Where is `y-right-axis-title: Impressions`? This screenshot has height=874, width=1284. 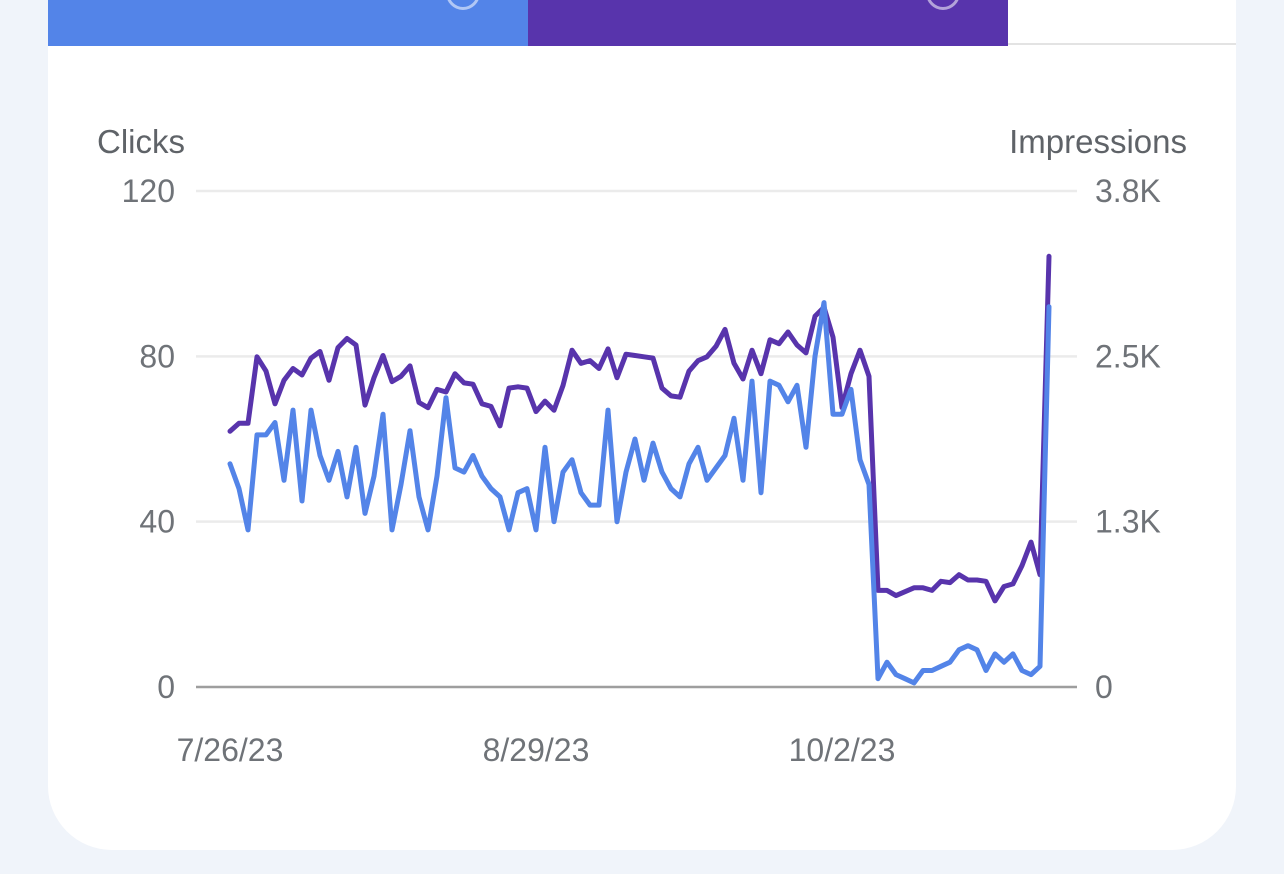 y-right-axis-title: Impressions is located at coordinates (1098, 141).